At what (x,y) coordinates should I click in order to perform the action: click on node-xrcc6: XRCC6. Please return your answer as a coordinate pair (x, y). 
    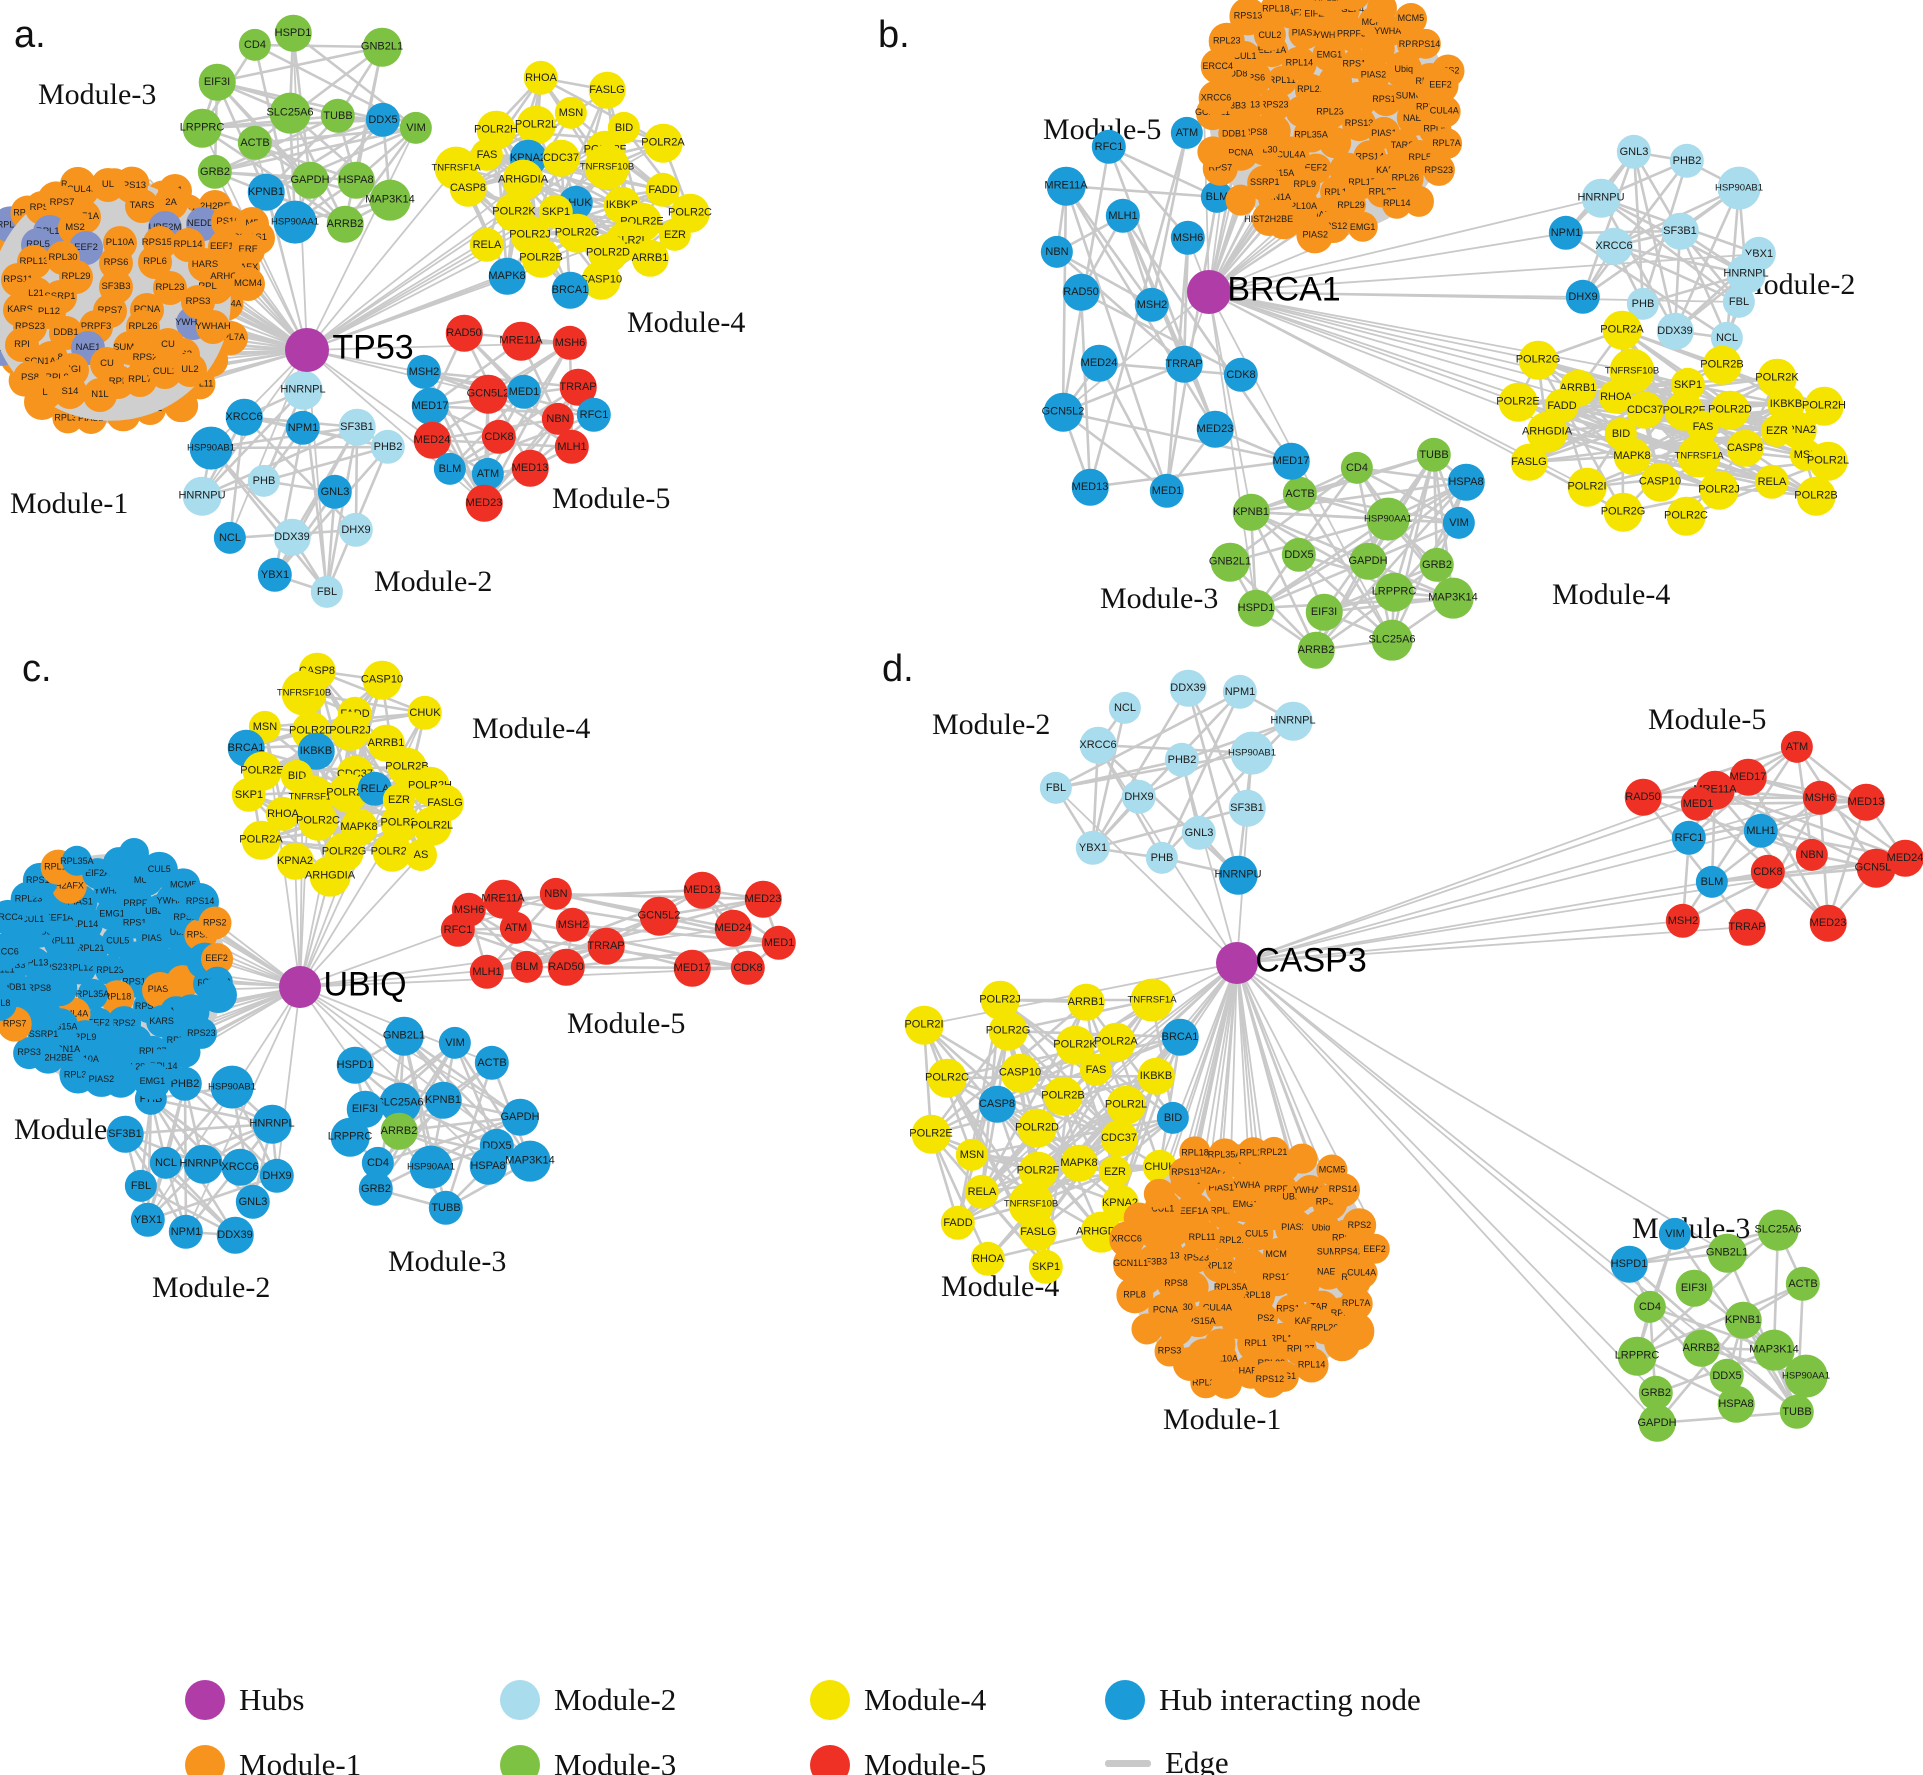
    Looking at the image, I should click on (1098, 745).